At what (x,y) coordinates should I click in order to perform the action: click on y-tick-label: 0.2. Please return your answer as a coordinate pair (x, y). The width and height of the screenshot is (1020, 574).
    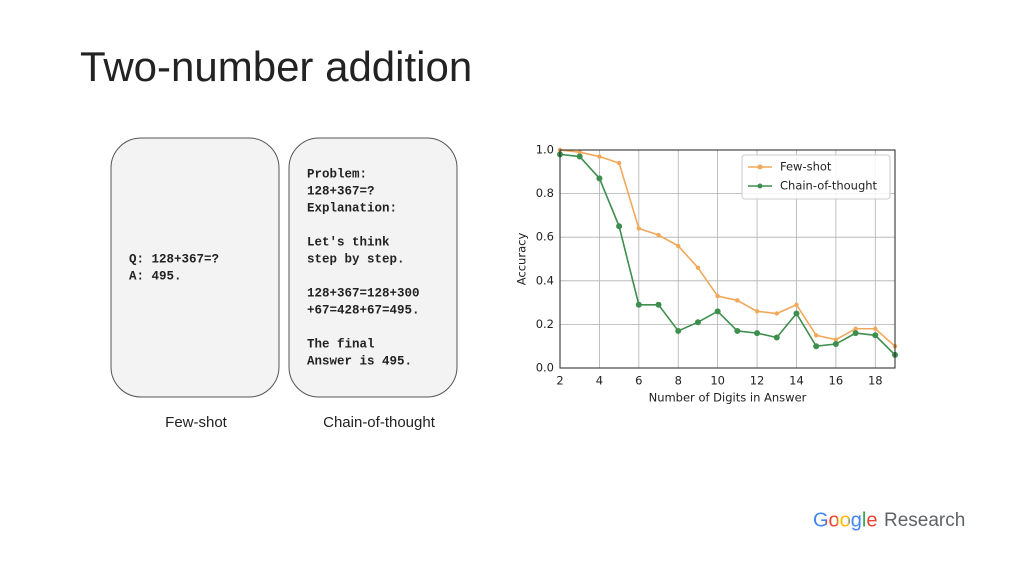
    Looking at the image, I should click on (545, 324).